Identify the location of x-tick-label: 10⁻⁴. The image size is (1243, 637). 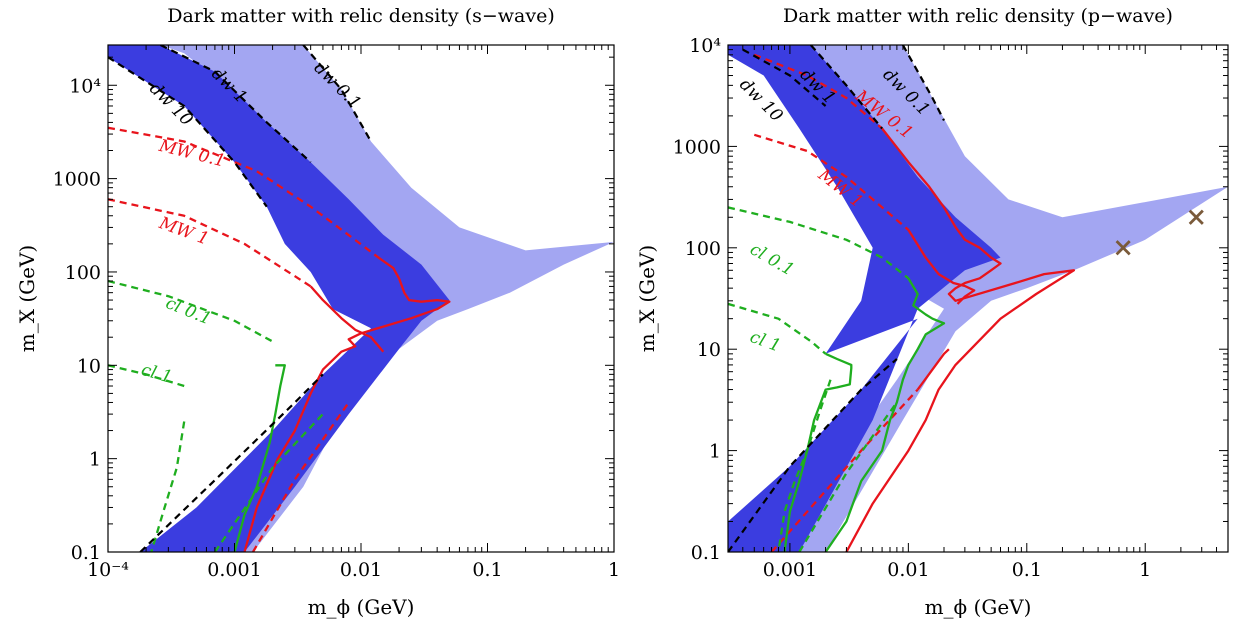
(108, 570).